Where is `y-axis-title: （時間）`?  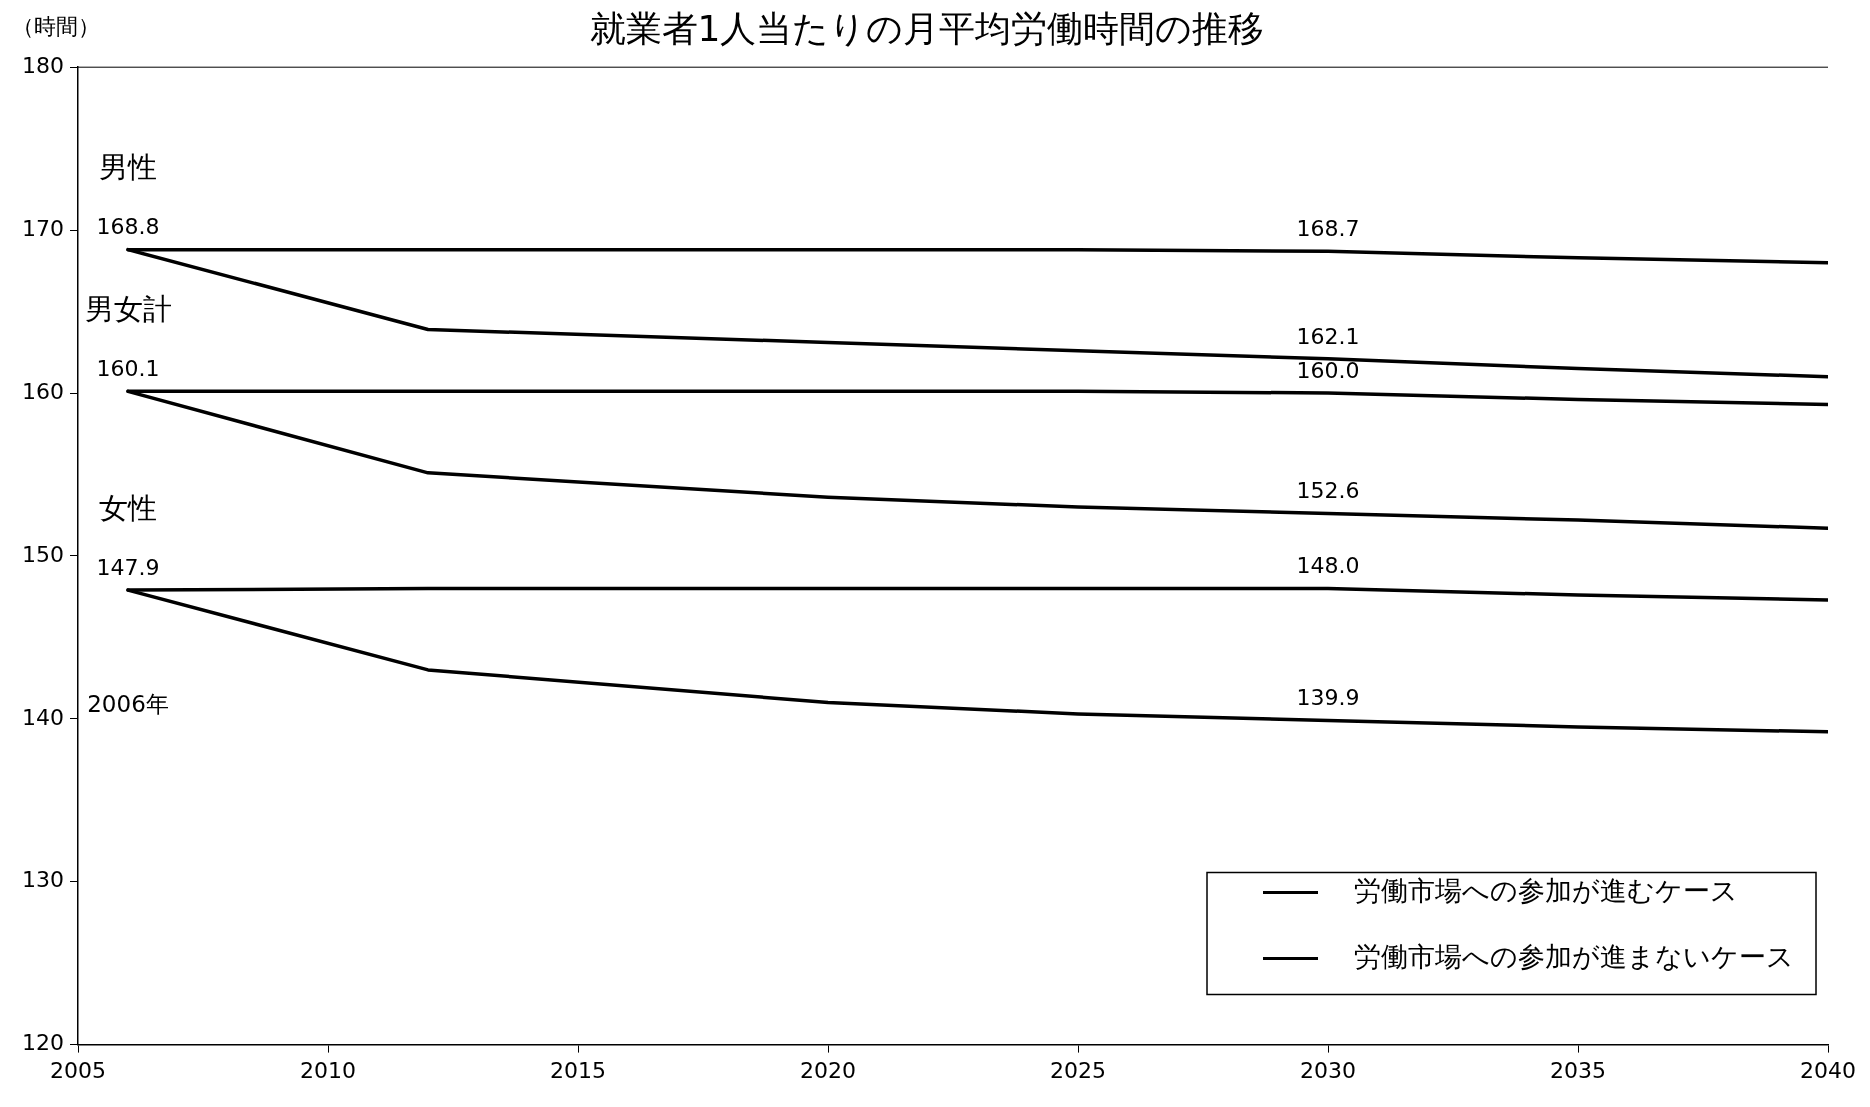 y-axis-title: （時間） is located at coordinates (56, 26).